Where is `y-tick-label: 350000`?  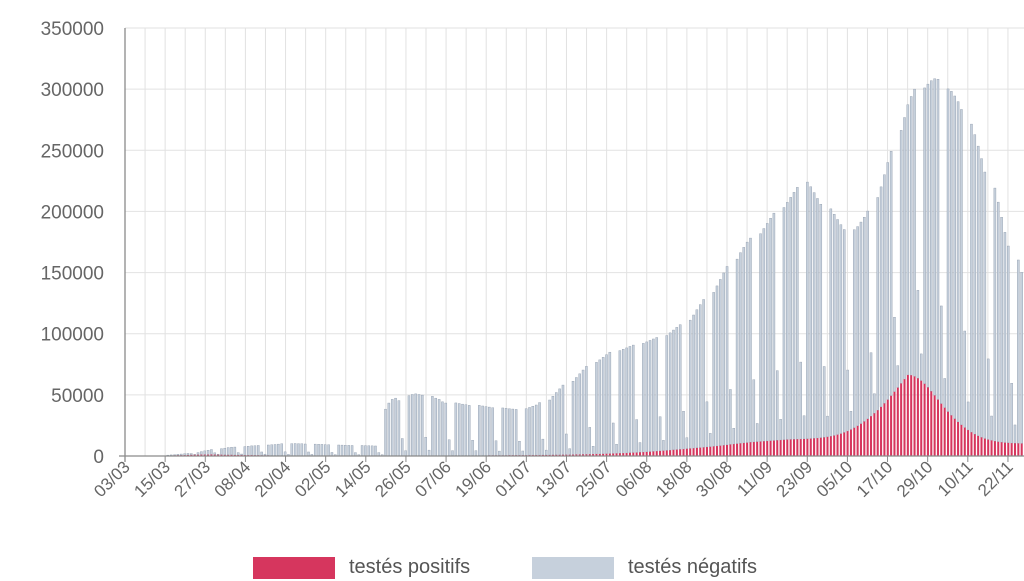 y-tick-label: 350000 is located at coordinates (72, 29).